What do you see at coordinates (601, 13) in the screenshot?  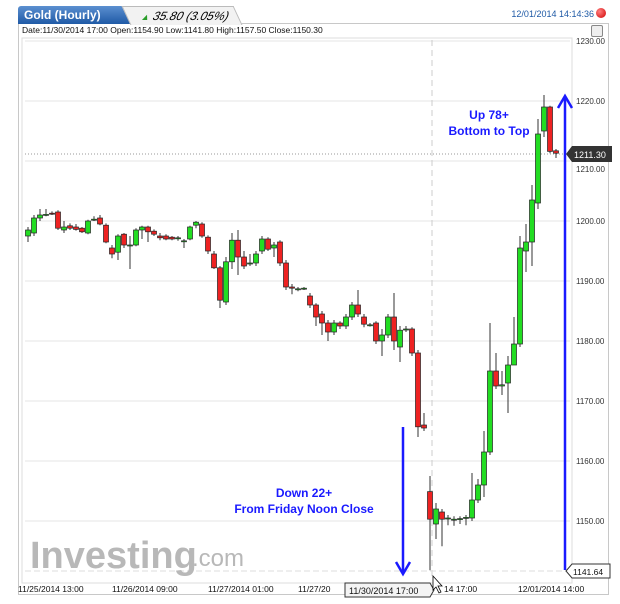 I see `record-dot-icon` at bounding box center [601, 13].